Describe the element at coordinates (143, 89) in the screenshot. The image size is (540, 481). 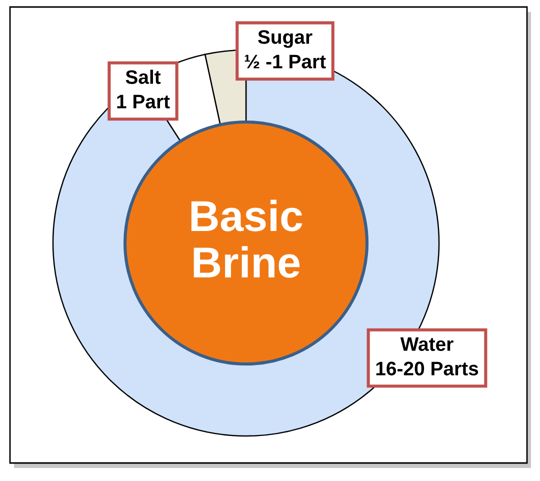
I see `slice-label: Salt 1 Part` at that location.